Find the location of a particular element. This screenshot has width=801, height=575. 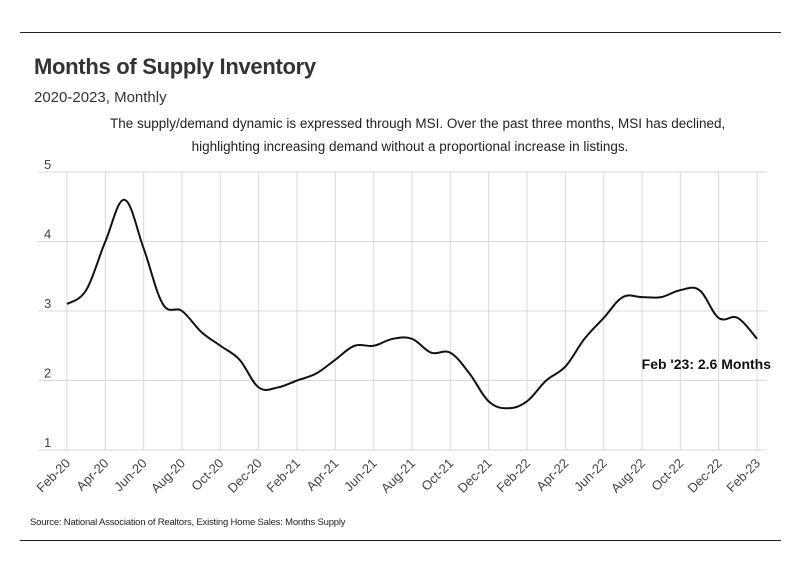

y-tick-label: 2 is located at coordinates (47, 373).